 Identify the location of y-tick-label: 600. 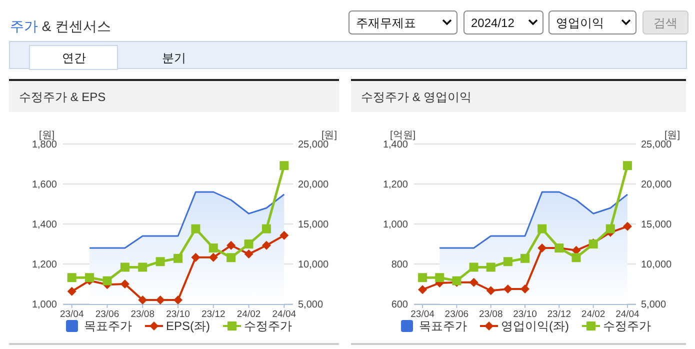
(399, 305).